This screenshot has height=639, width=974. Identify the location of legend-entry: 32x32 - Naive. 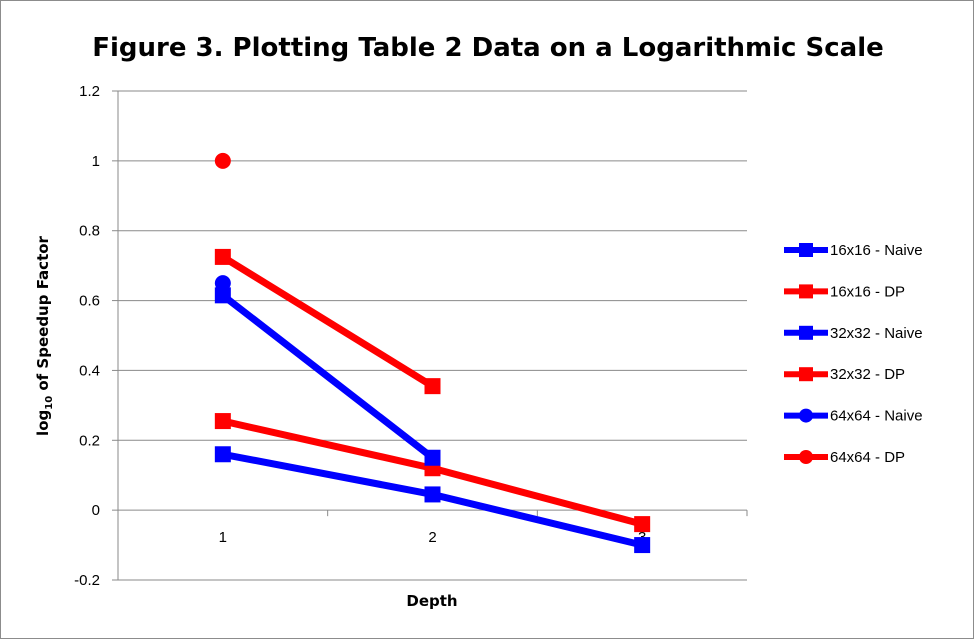
(853, 333).